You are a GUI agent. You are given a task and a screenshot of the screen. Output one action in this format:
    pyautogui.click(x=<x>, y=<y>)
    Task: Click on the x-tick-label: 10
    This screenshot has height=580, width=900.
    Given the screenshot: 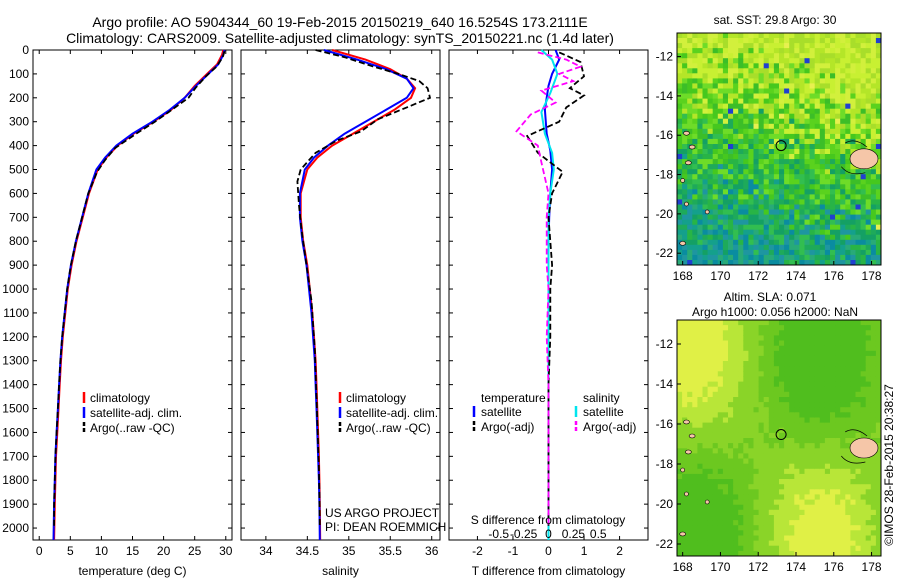 What is the action you would take?
    pyautogui.click(x=102, y=551)
    